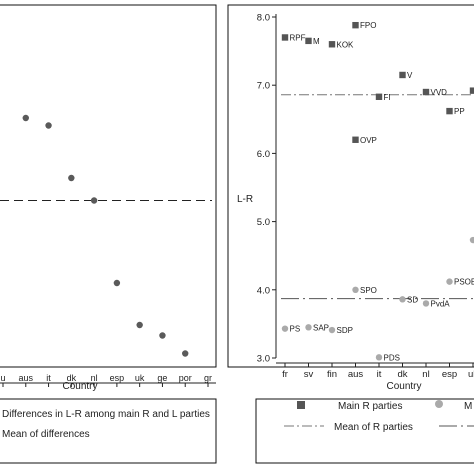 The width and height of the screenshot is (474, 474). Describe the element at coordinates (26, 378) in the screenshot. I see `left-x-tick-label-aus: aus` at that location.